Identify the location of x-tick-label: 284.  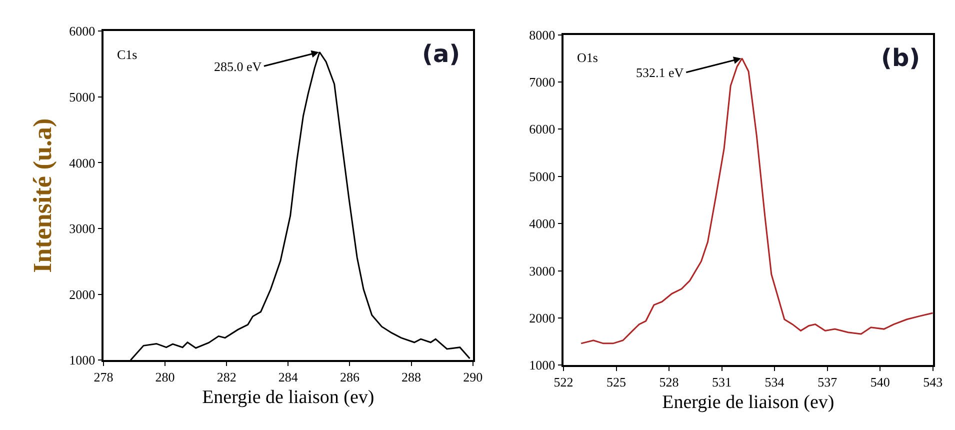
(288, 377).